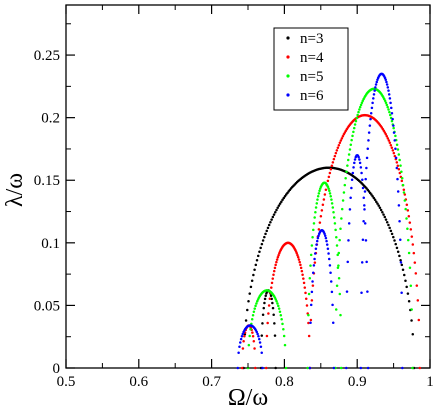 This screenshot has width=436, height=412. I want to click on y-tick-label: 0.2, so click(50, 119).